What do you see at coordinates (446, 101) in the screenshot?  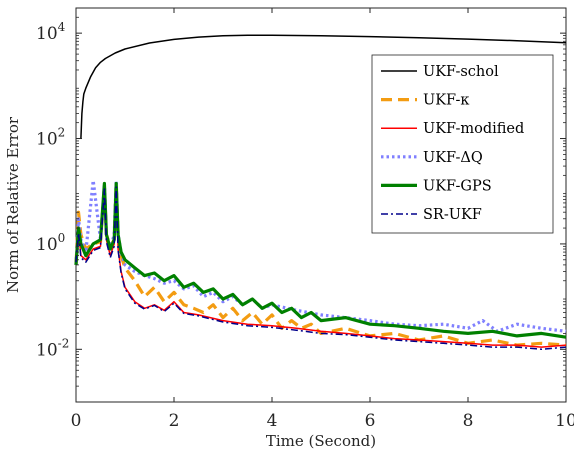 I see `legend-label-1: UKF-κ` at bounding box center [446, 101].